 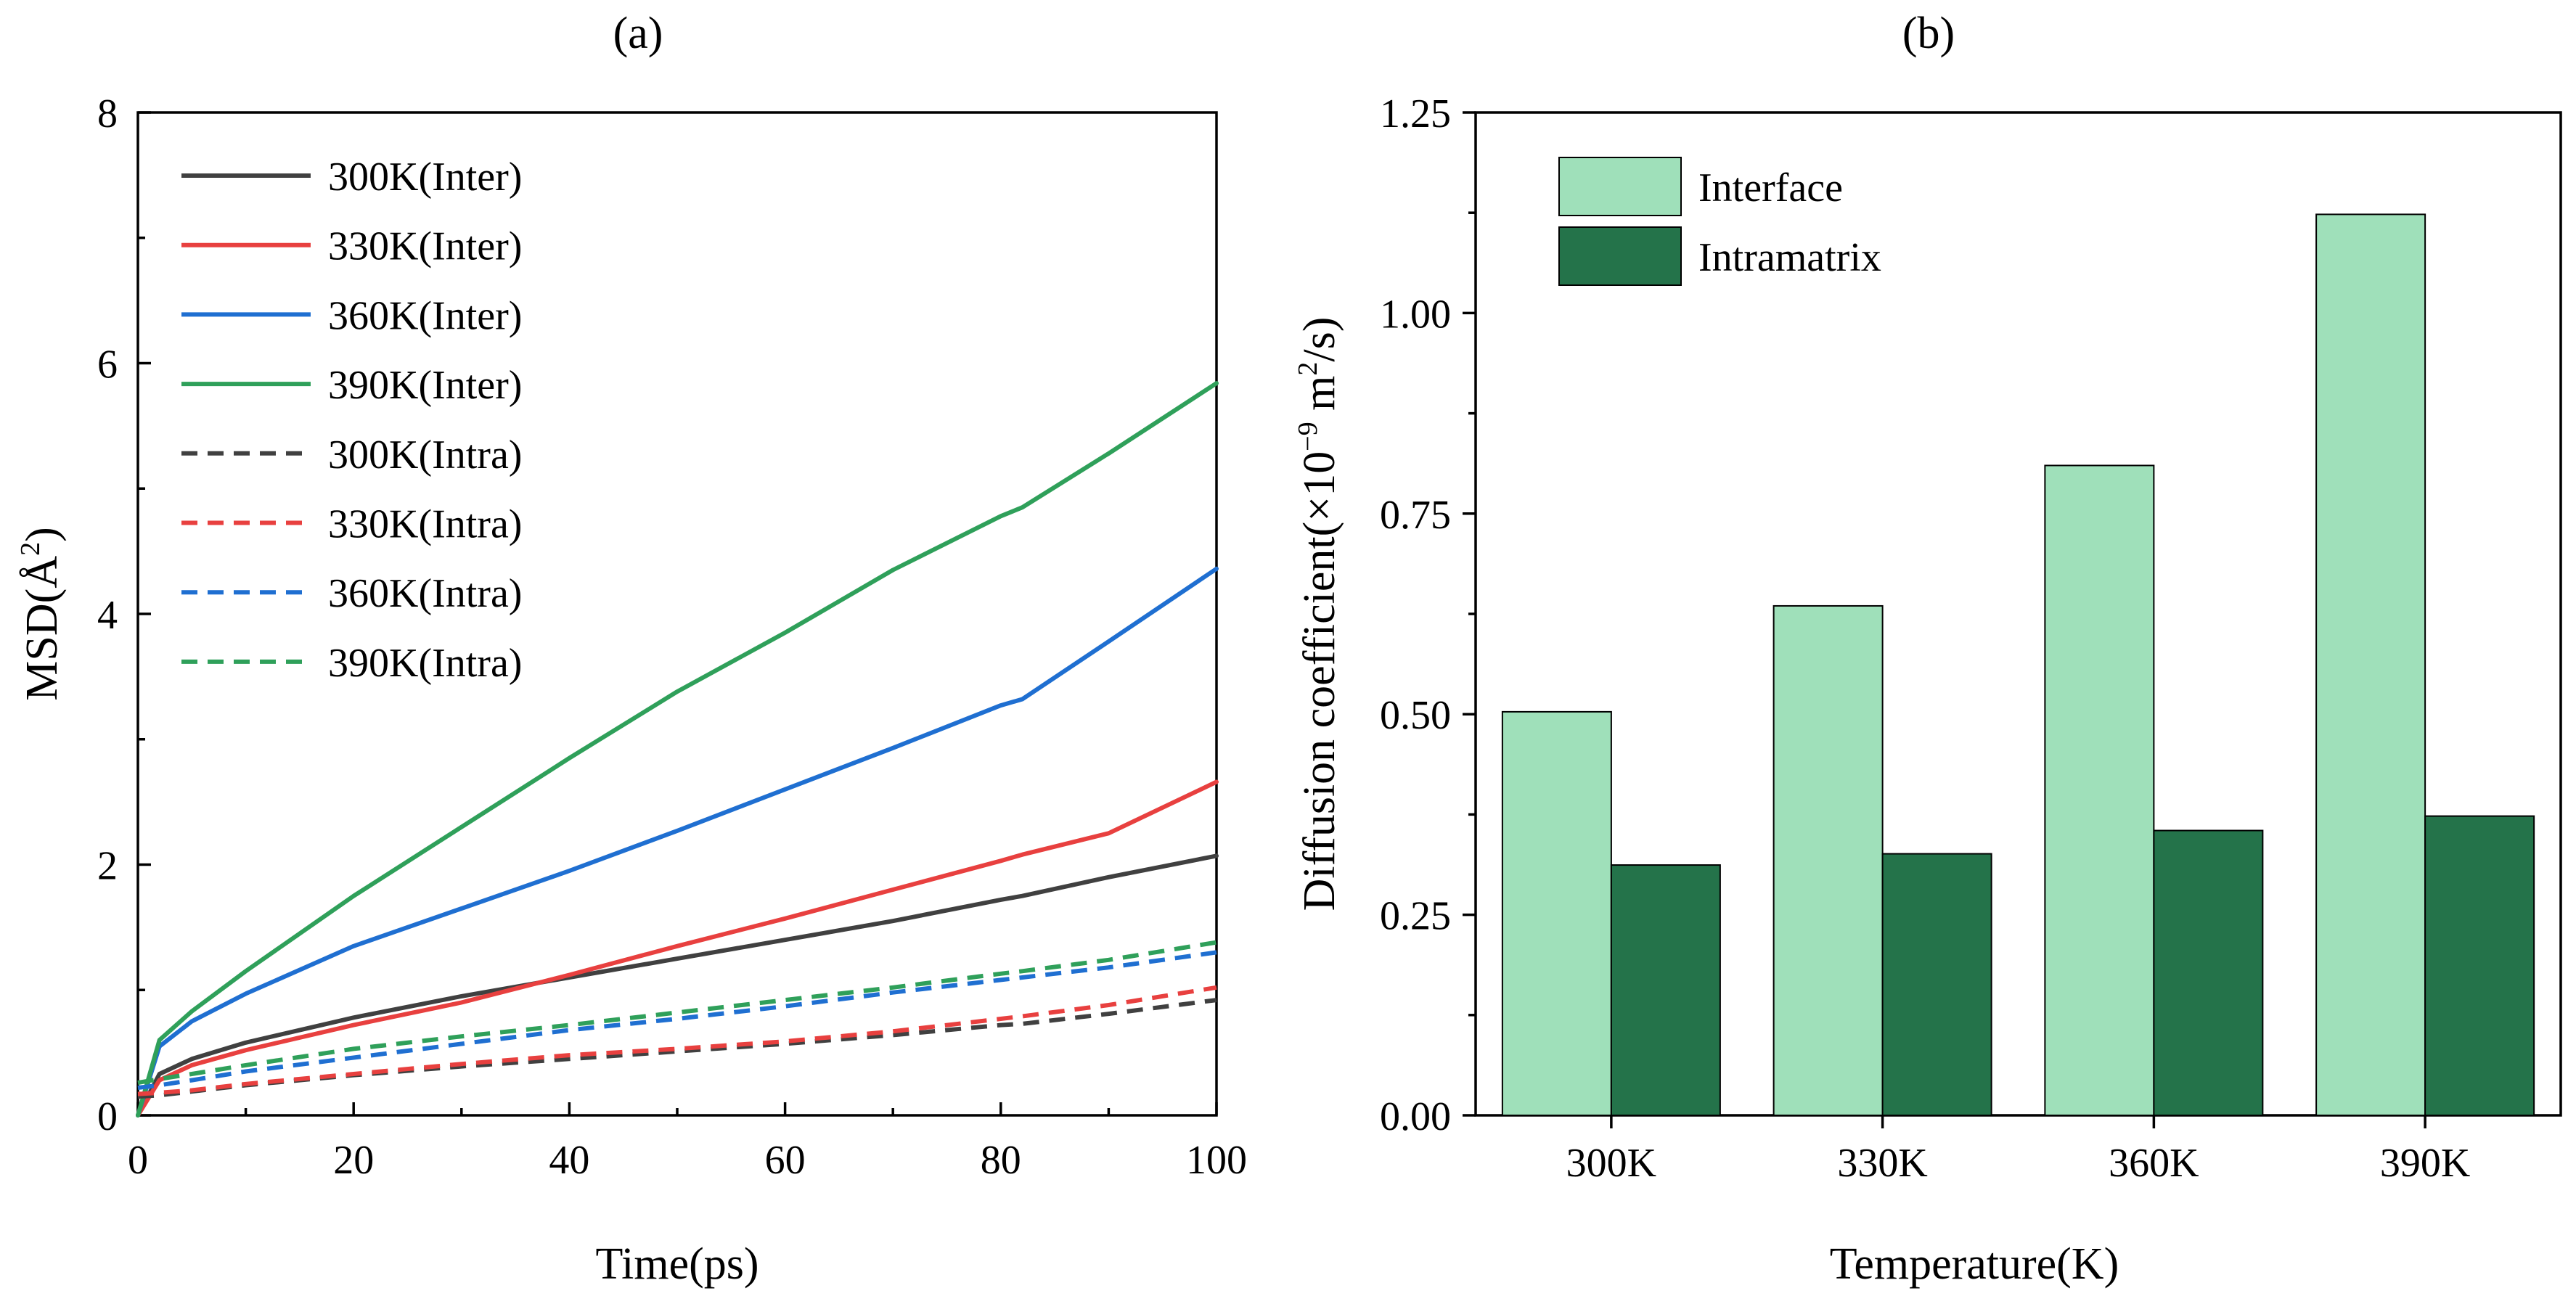 I want to click on panel-b-y-tick-label: 0.75, so click(x=1416, y=515).